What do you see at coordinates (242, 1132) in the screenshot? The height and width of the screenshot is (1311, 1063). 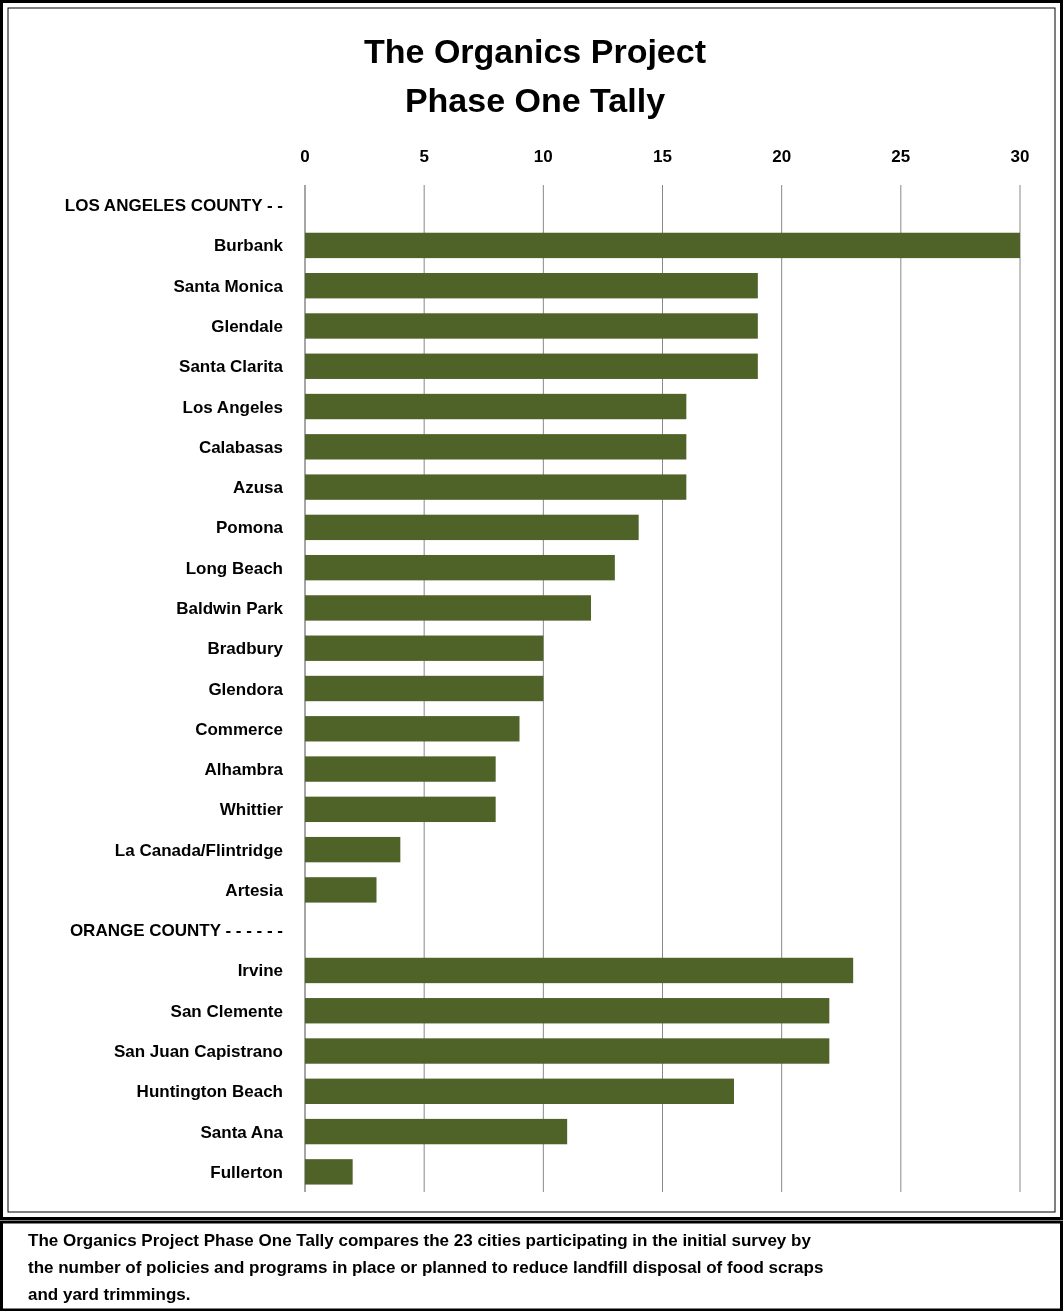 I see `y-tick-label: Santa Ana` at bounding box center [242, 1132].